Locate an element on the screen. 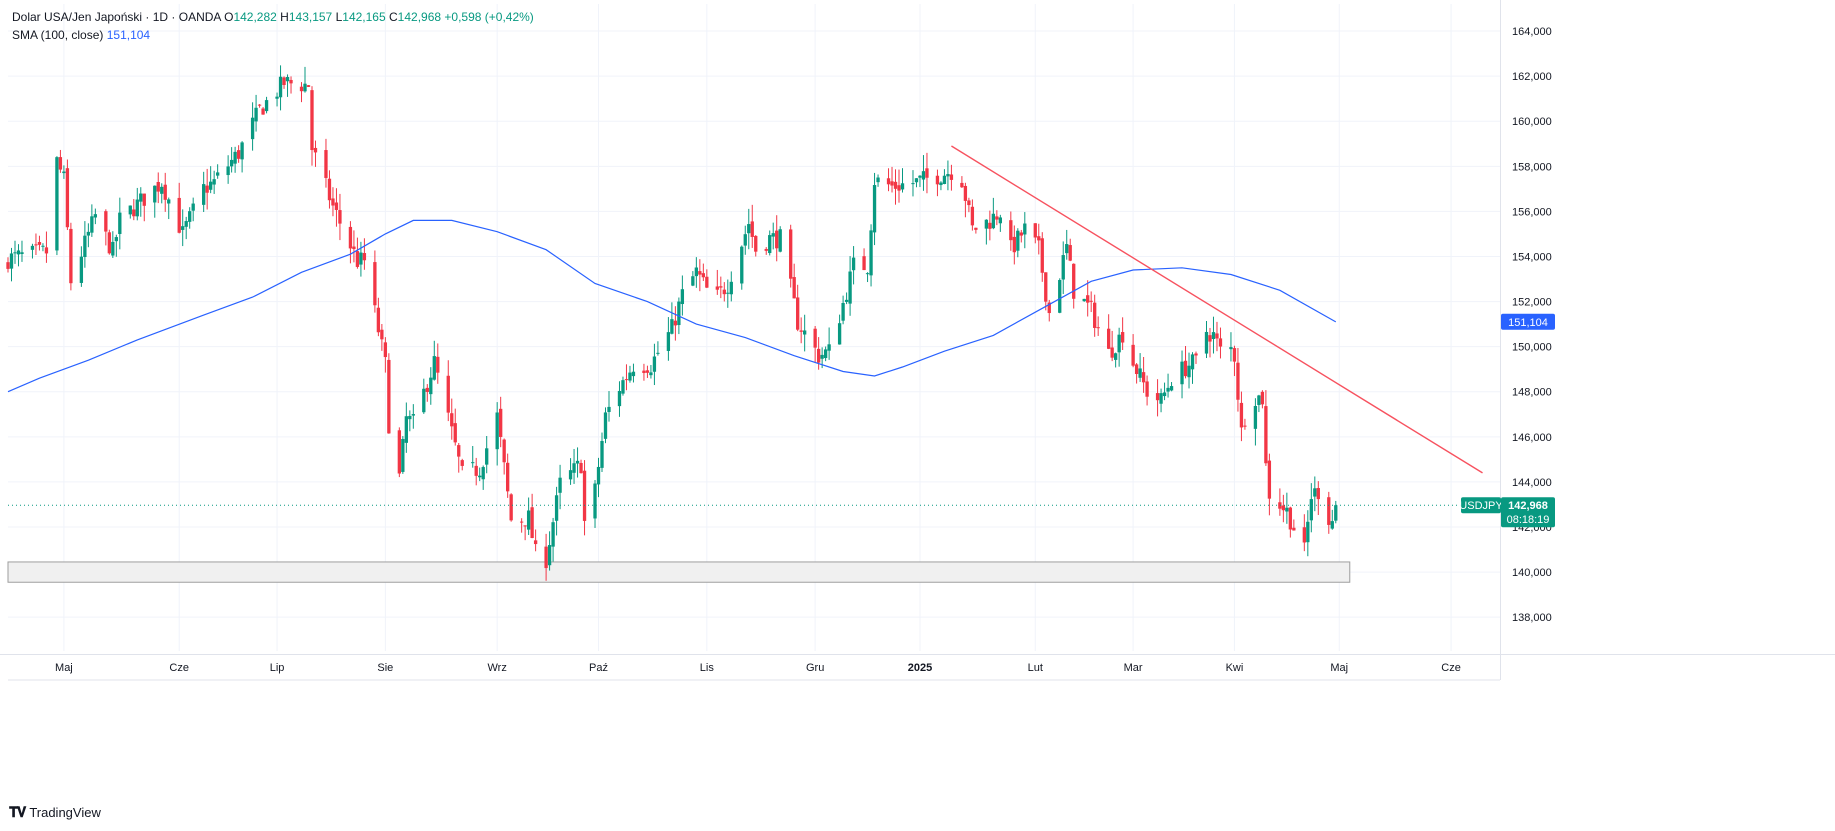 The width and height of the screenshot is (1835, 831). support-zone is located at coordinates (679, 572).